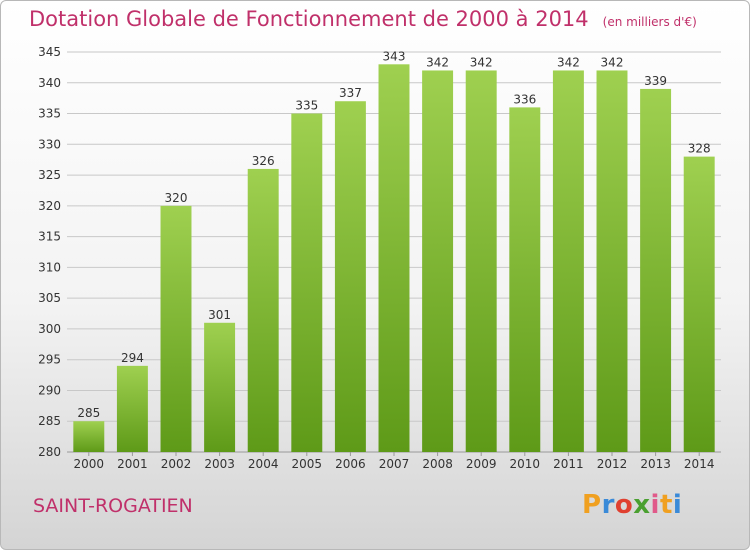 The height and width of the screenshot is (550, 750). What do you see at coordinates (699, 149) in the screenshot?
I see `data-label: 328` at bounding box center [699, 149].